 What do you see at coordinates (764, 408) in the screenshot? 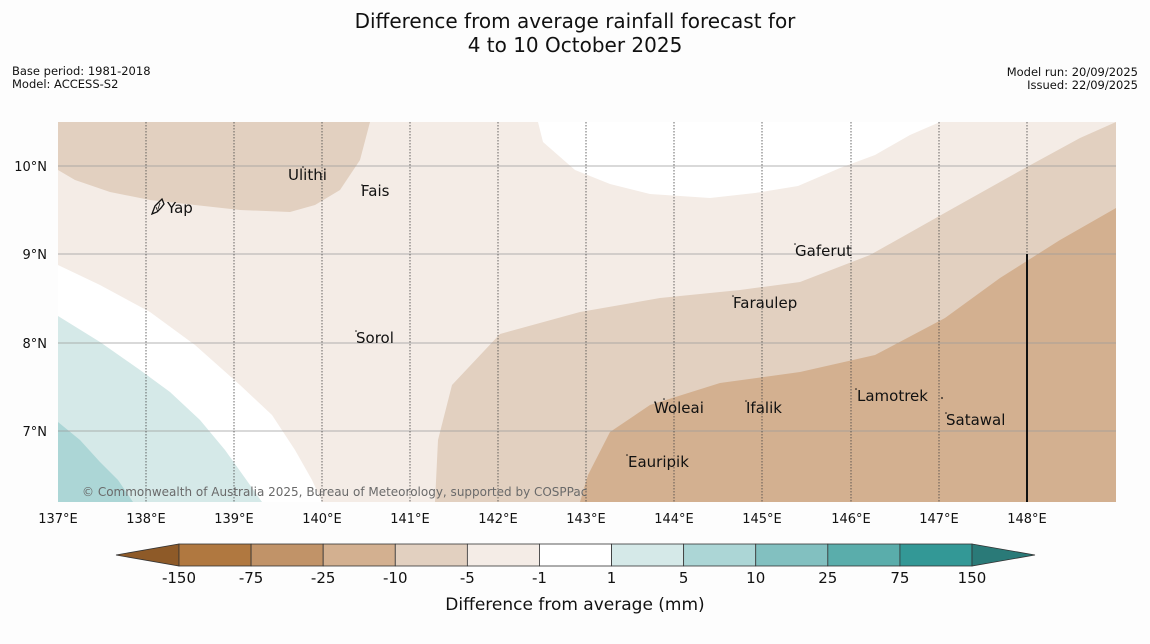
I see `place-label-ifalik: Ifalik` at bounding box center [764, 408].